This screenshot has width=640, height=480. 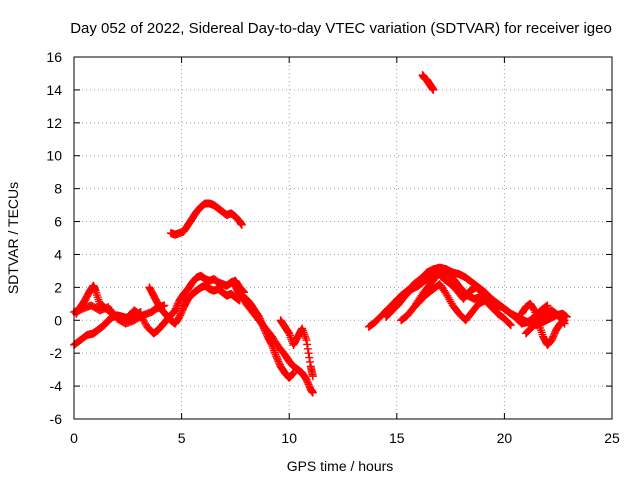 What do you see at coordinates (428, 82) in the screenshot?
I see `series-trace-j` at bounding box center [428, 82].